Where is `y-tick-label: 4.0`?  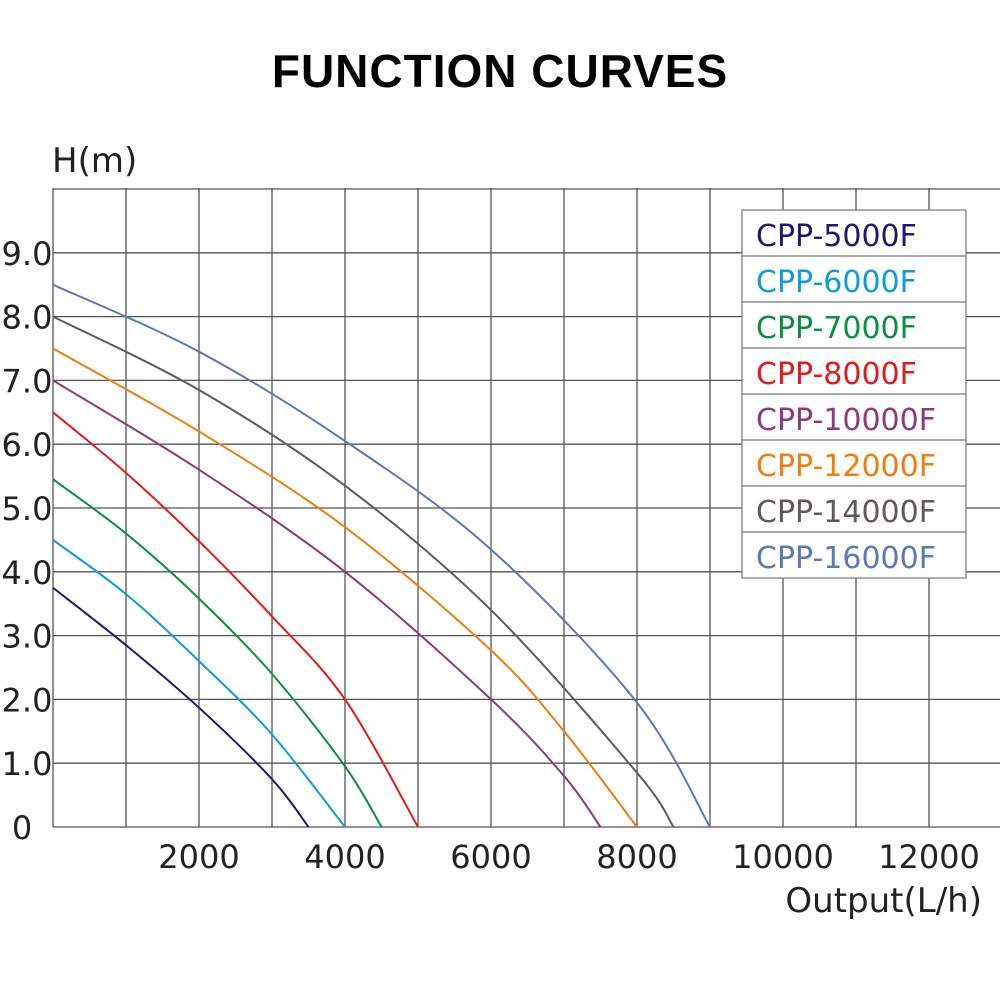 y-tick-label: 4.0 is located at coordinates (27, 573).